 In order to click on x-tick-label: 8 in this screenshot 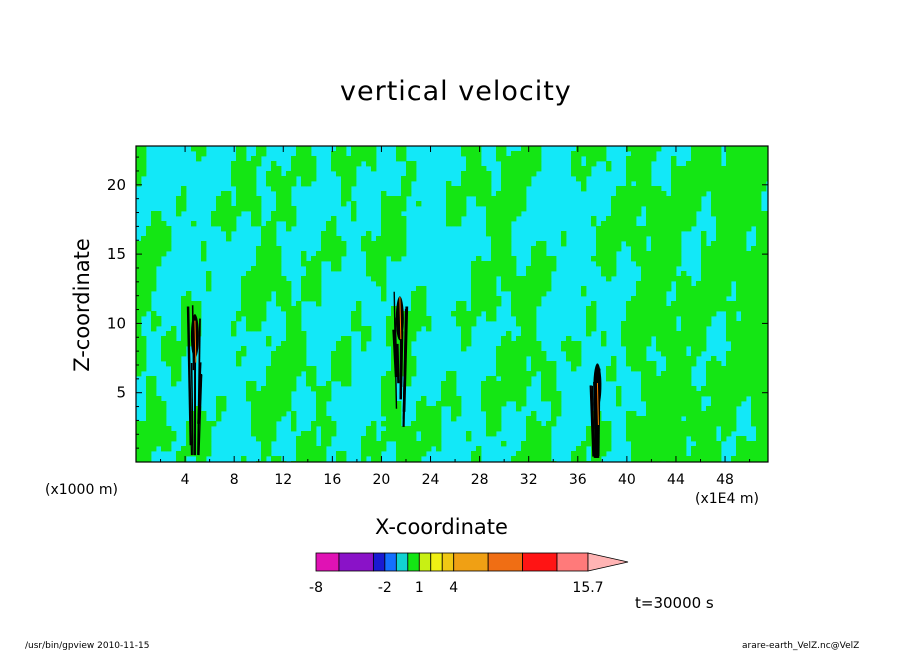, I will do `click(234, 480)`.